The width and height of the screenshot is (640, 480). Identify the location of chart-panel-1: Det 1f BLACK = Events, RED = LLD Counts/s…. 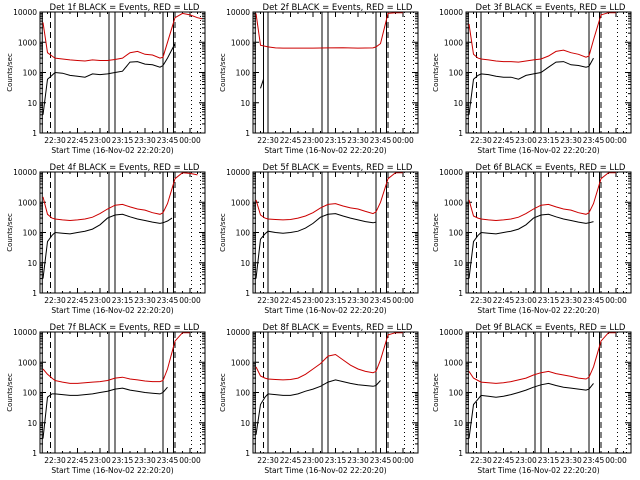
(106, 79).